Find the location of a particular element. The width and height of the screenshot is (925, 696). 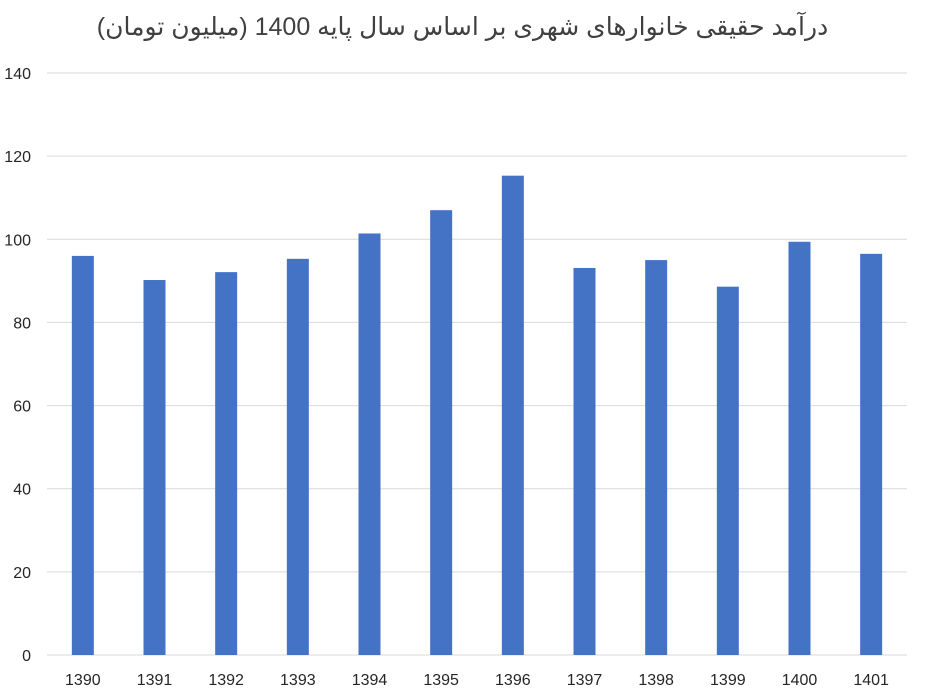

y-axis-ticks: 0 20 40 60 80 100 120 140 is located at coordinates (17, 365).